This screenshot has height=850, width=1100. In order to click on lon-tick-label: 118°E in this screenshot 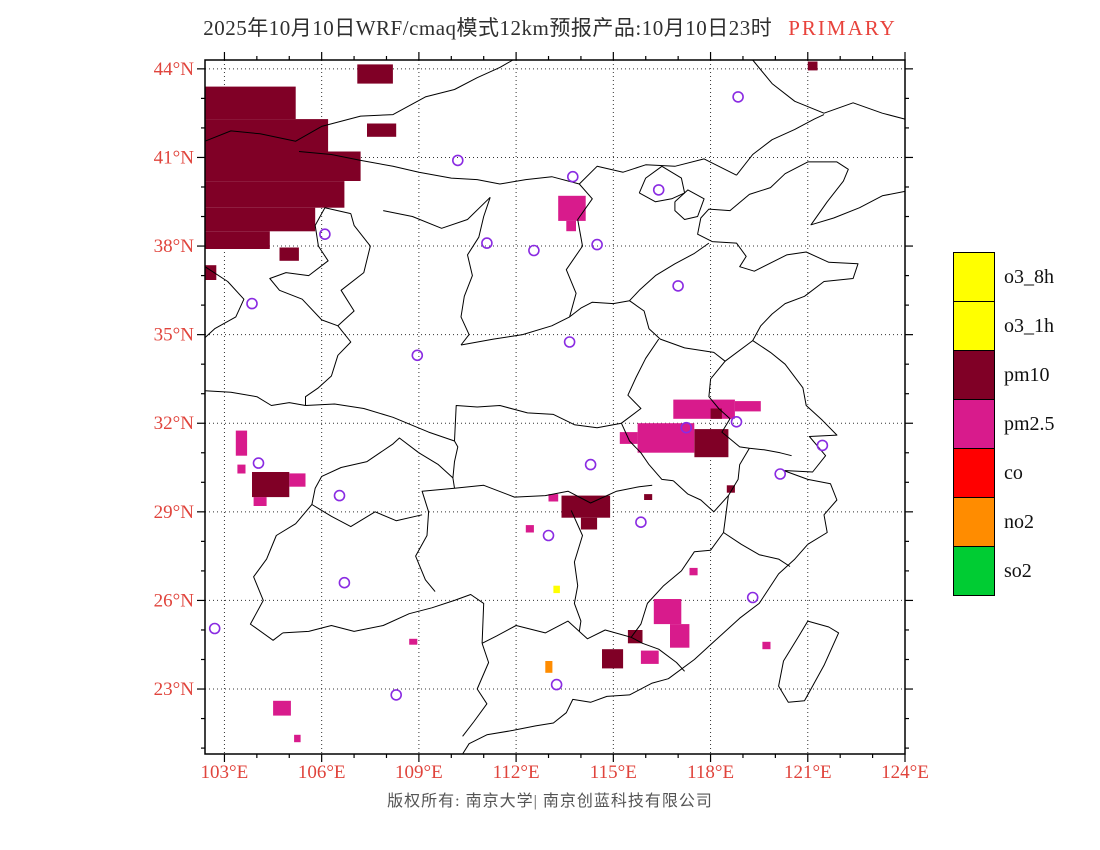, I will do `click(710, 772)`.